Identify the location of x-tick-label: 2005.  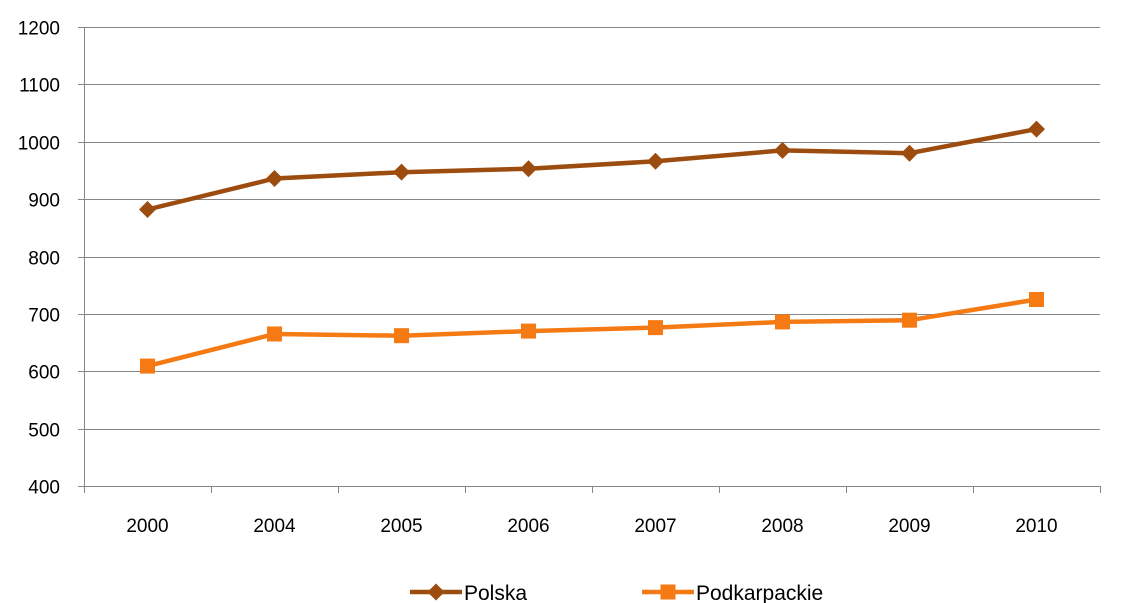
(401, 526).